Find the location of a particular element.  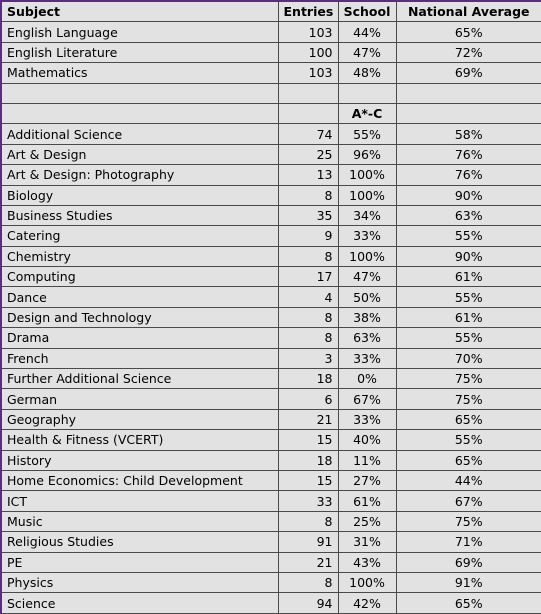

subject-cell: Health & Fitness (VCERT) is located at coordinates (139, 440).